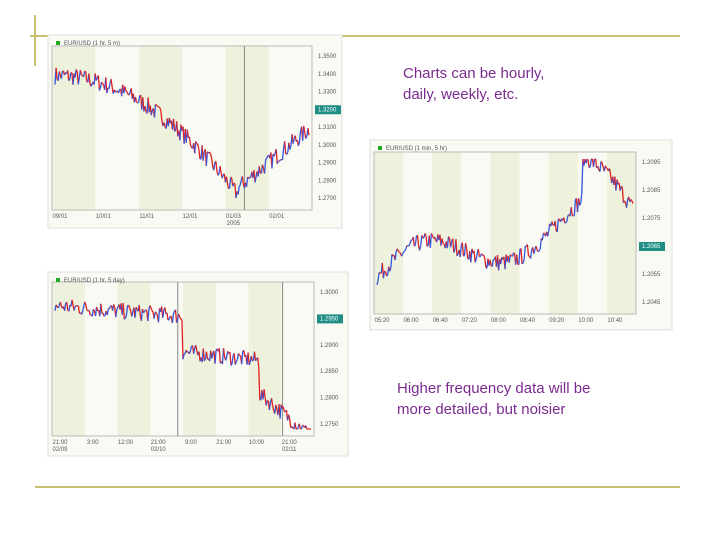 Image resolution: width=720 pixels, height=540 pixels. I want to click on y-label: 1.2900, so click(329, 346).